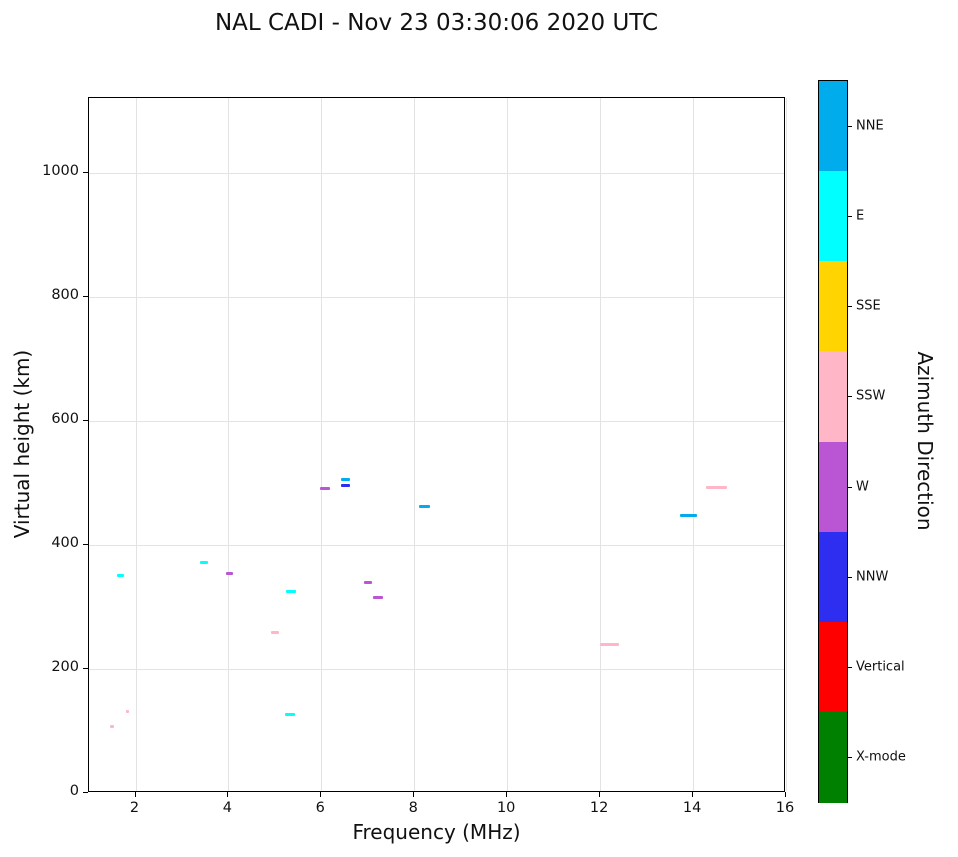  What do you see at coordinates (925, 441) in the screenshot?
I see `colorbar-label: Azimuth Direction` at bounding box center [925, 441].